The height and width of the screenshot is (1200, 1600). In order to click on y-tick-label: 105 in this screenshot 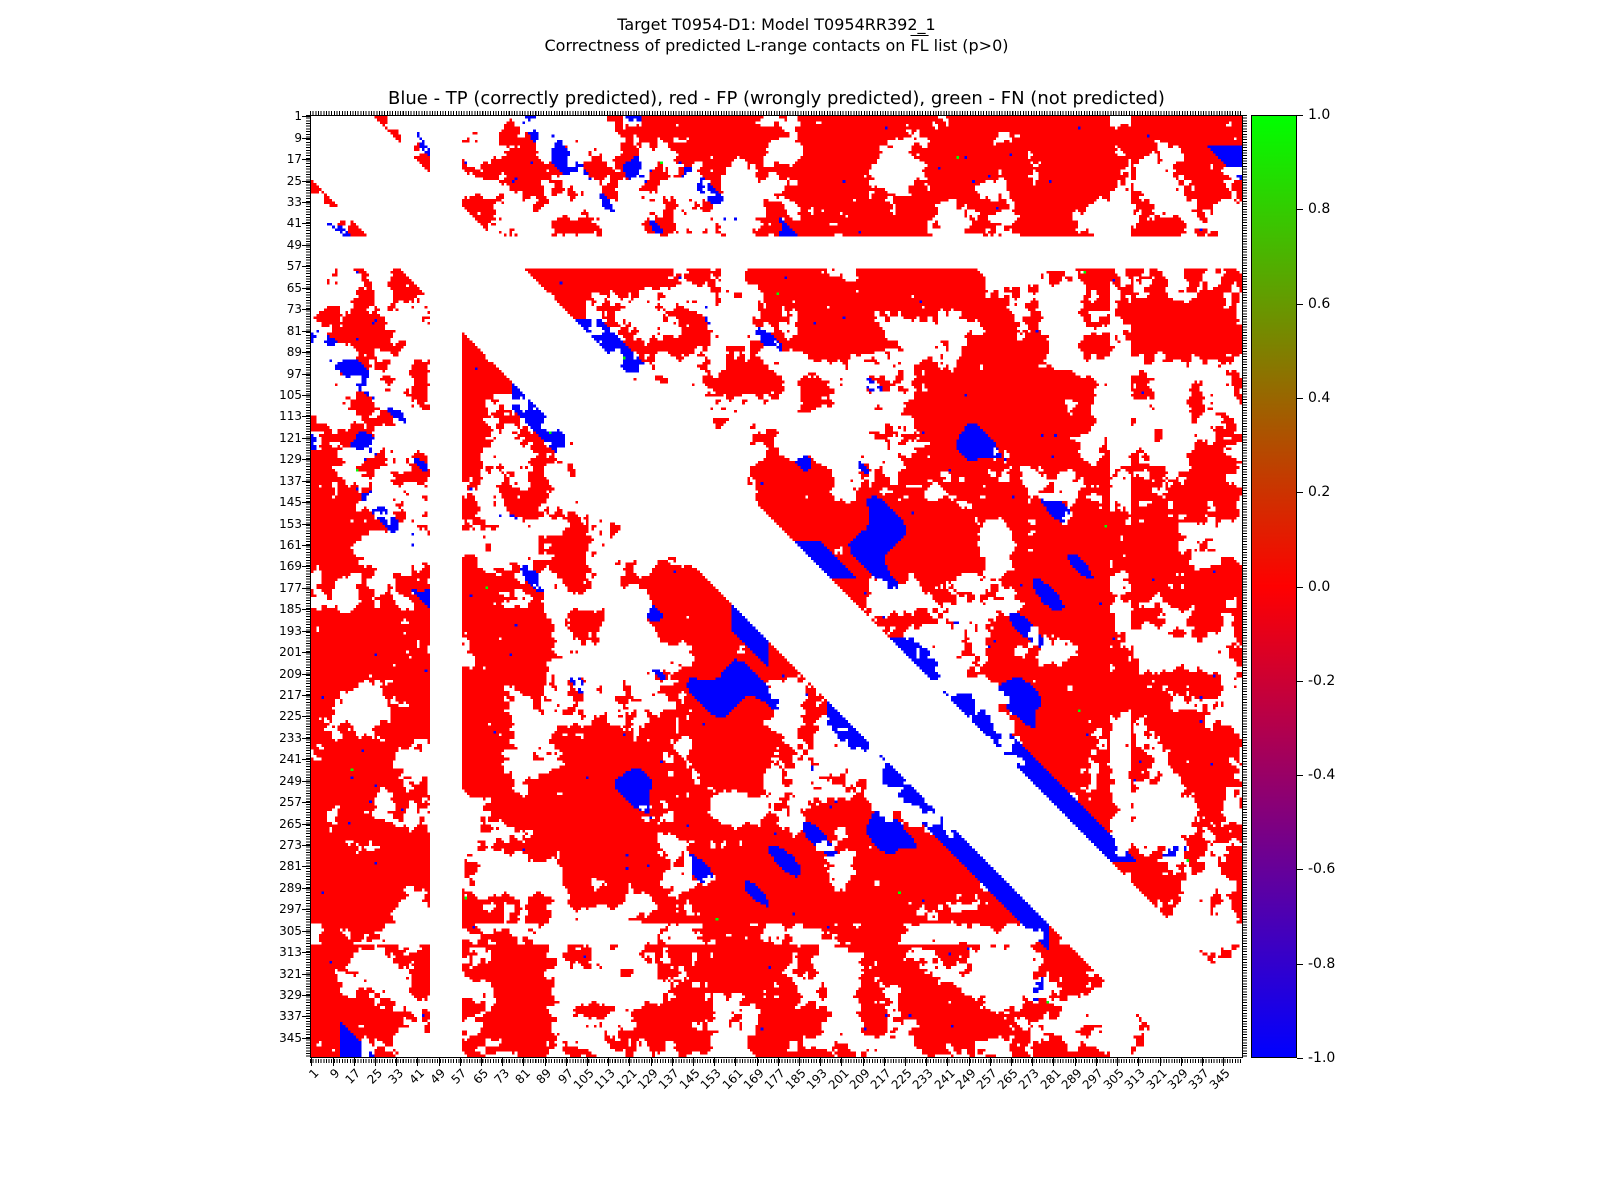, I will do `click(290, 394)`.